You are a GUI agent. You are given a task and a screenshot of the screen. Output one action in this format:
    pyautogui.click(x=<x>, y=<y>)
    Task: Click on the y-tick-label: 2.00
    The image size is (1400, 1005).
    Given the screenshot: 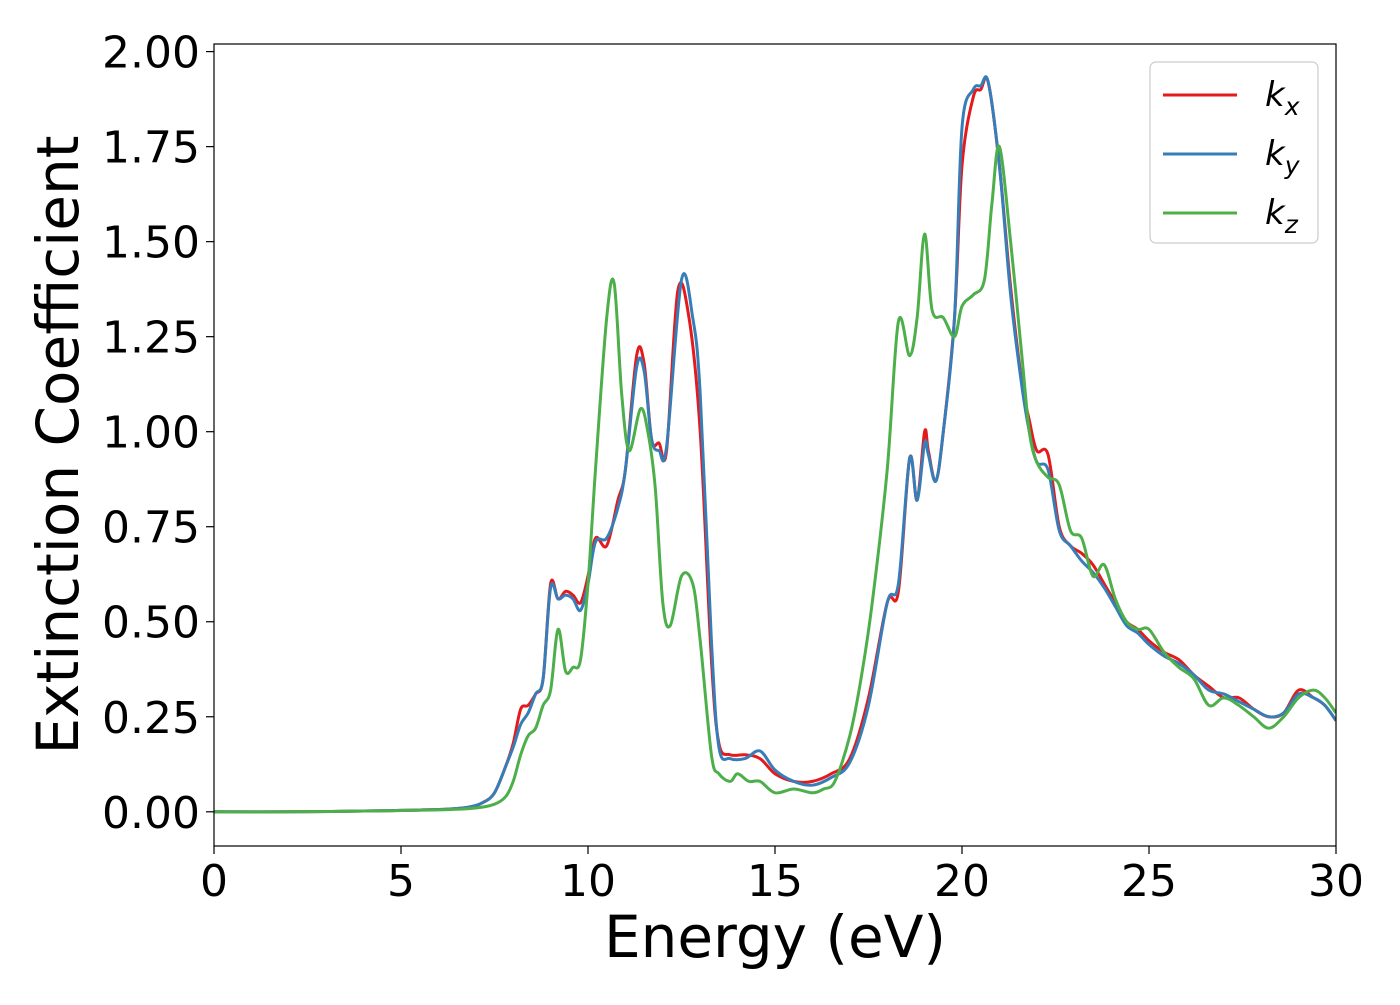 What is the action you would take?
    pyautogui.click(x=151, y=53)
    